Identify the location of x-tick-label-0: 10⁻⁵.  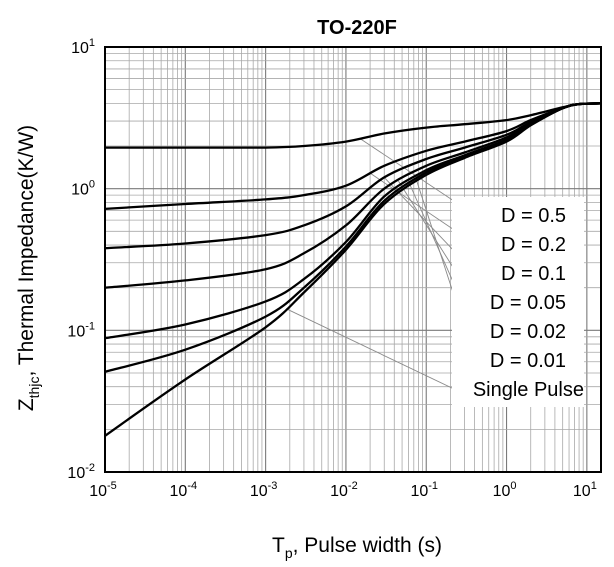
(103, 490).